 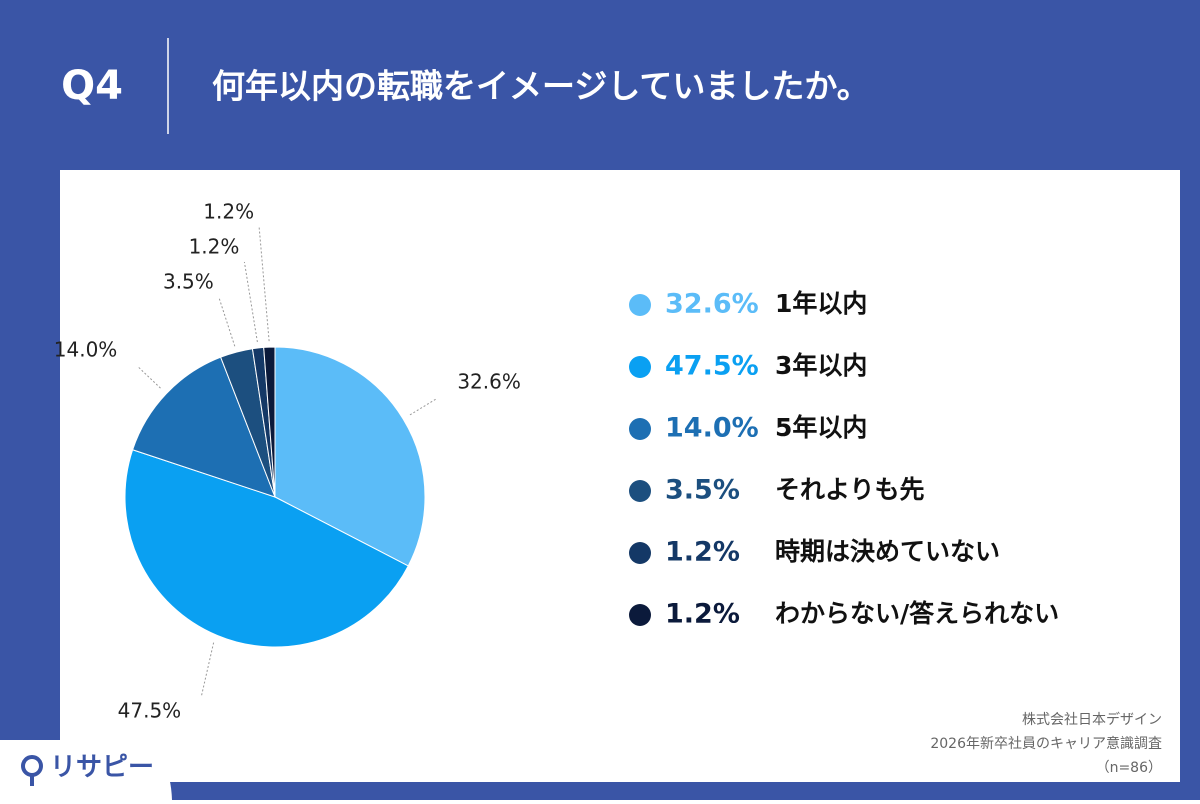 What do you see at coordinates (102, 768) in the screenshot?
I see `brand: リサピー` at bounding box center [102, 768].